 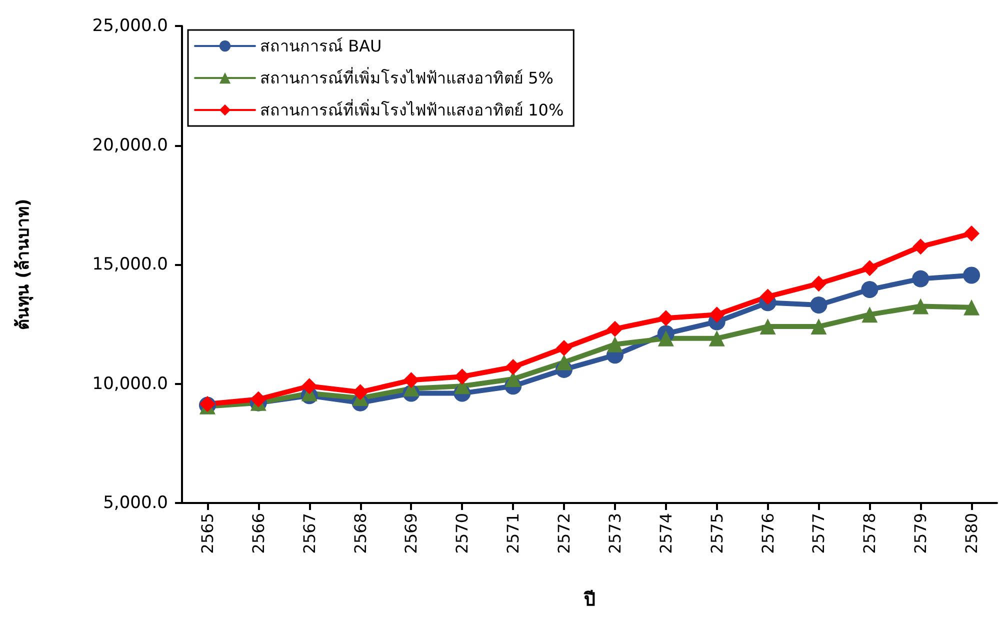 What do you see at coordinates (412, 109) in the screenshot?
I see `legend-label: สถานการณ์ที่เพิ่มโรงไฟฟ้าแสงอาทิตย์ 10%` at bounding box center [412, 109].